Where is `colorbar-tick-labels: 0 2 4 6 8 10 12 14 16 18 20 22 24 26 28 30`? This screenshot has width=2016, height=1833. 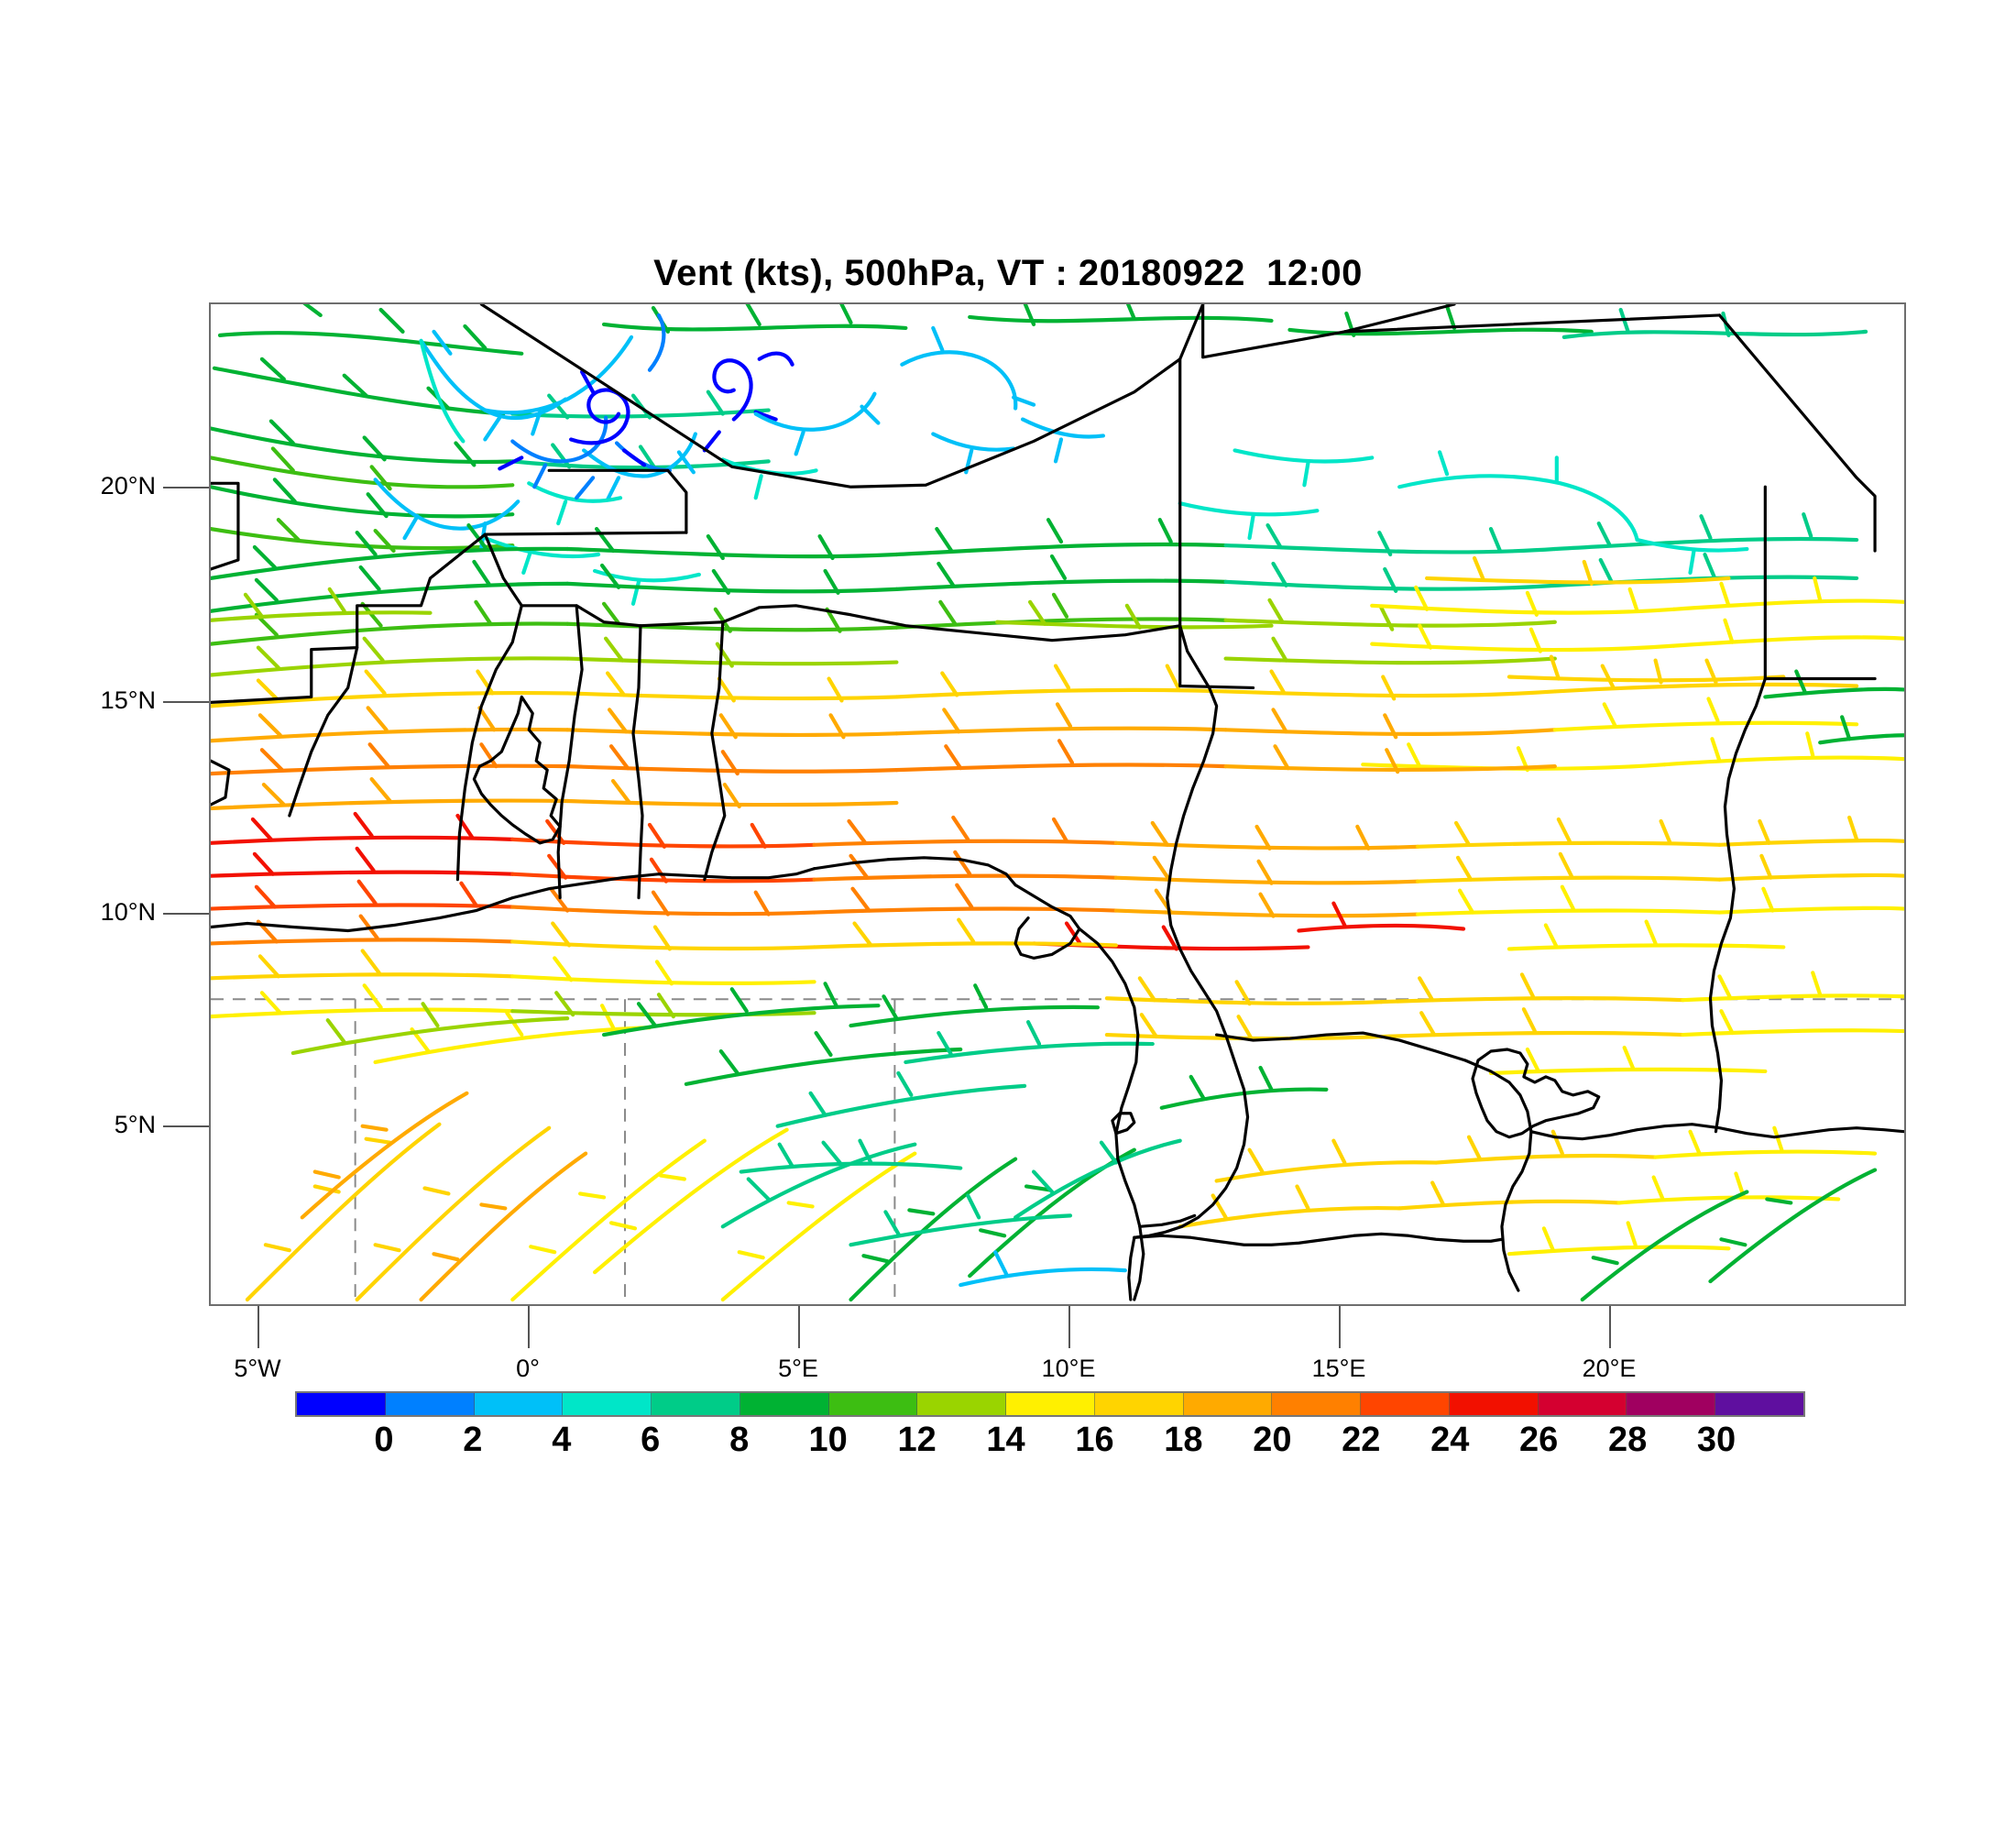 colorbar-tick-labels: 0 2 4 6 8 10 12 14 16 18 20 22 24 26 28 30 is located at coordinates (1050, 1444).